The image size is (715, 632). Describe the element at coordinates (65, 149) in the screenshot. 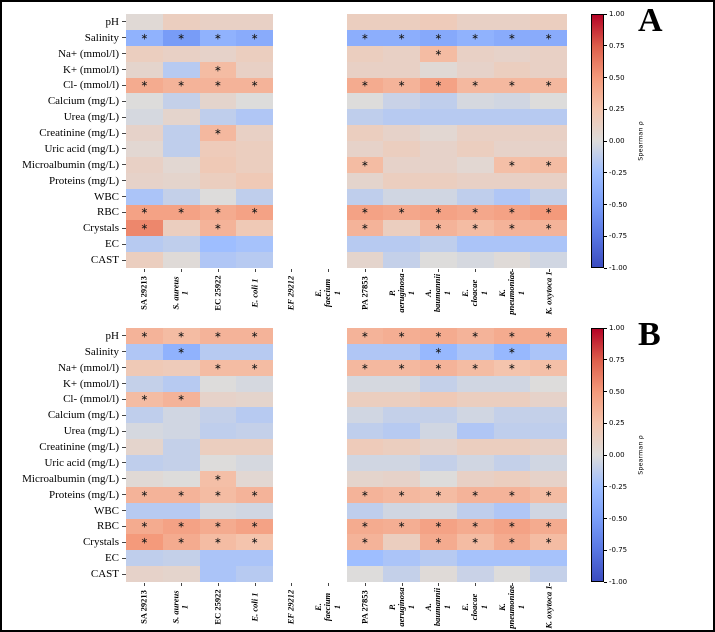

I see `row-label: Uric acid (mg/L)` at that location.